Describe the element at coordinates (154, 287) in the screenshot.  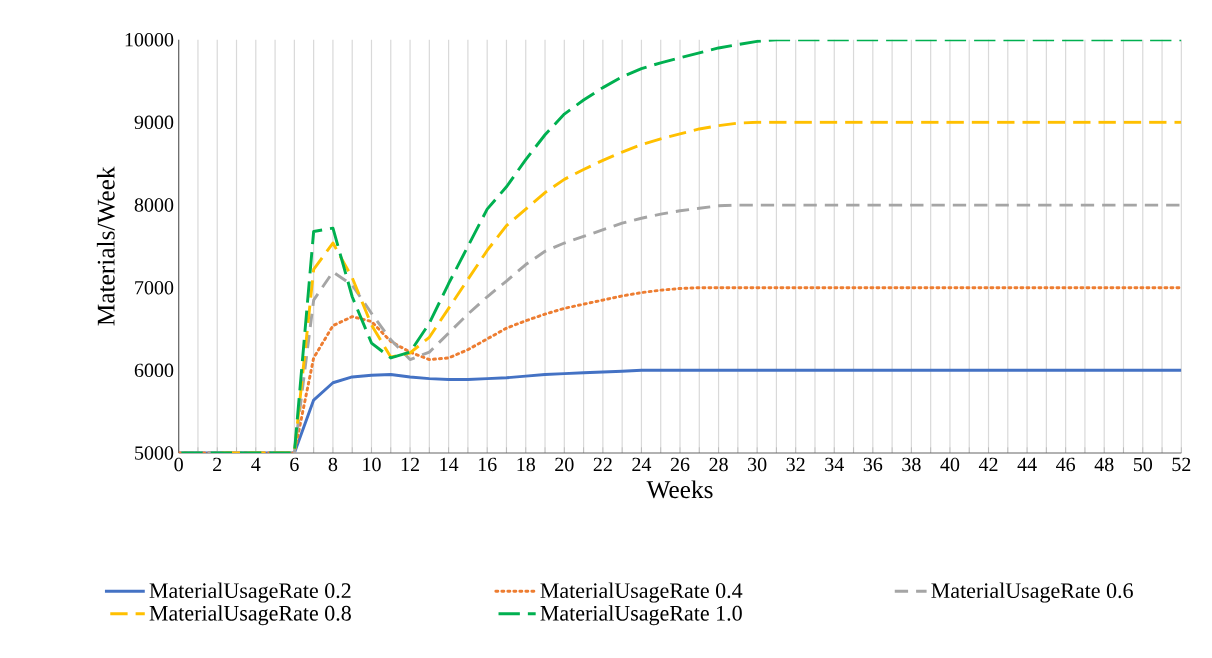
I see `y-tick-label: 7000` at that location.